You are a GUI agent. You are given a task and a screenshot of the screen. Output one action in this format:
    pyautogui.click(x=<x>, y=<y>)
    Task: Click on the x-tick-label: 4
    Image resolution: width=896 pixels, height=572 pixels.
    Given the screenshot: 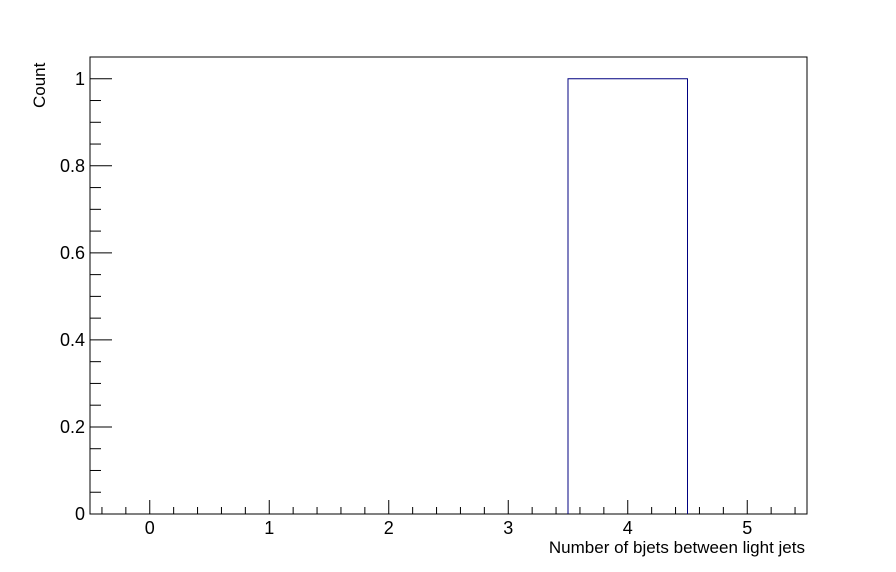 What is the action you would take?
    pyautogui.click(x=628, y=528)
    